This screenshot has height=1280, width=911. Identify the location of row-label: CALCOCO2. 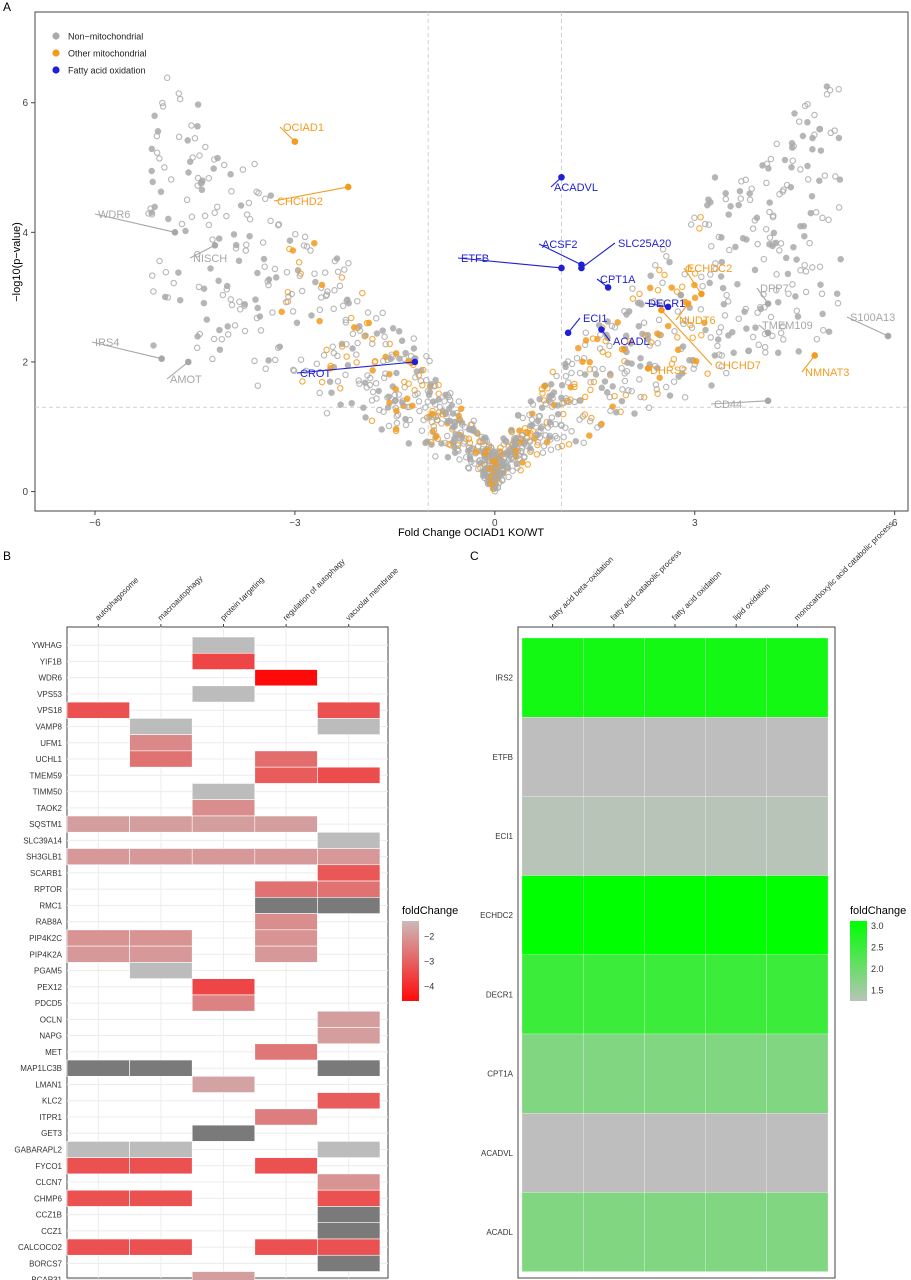
(40, 1247).